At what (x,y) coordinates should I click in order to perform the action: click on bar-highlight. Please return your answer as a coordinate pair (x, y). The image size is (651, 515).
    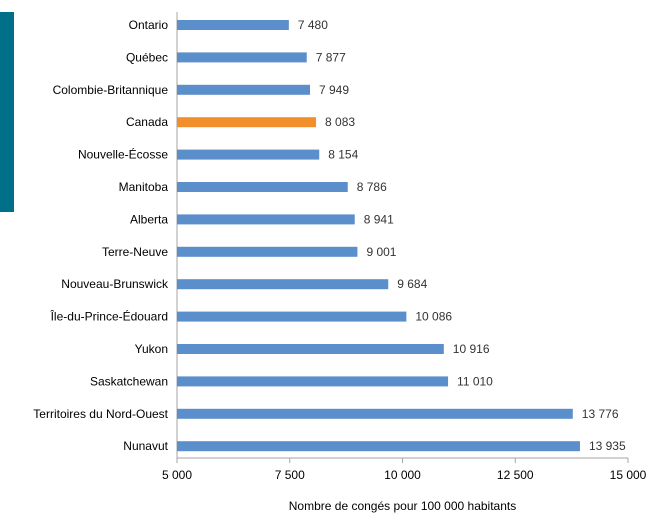
    Looking at the image, I should click on (247, 122).